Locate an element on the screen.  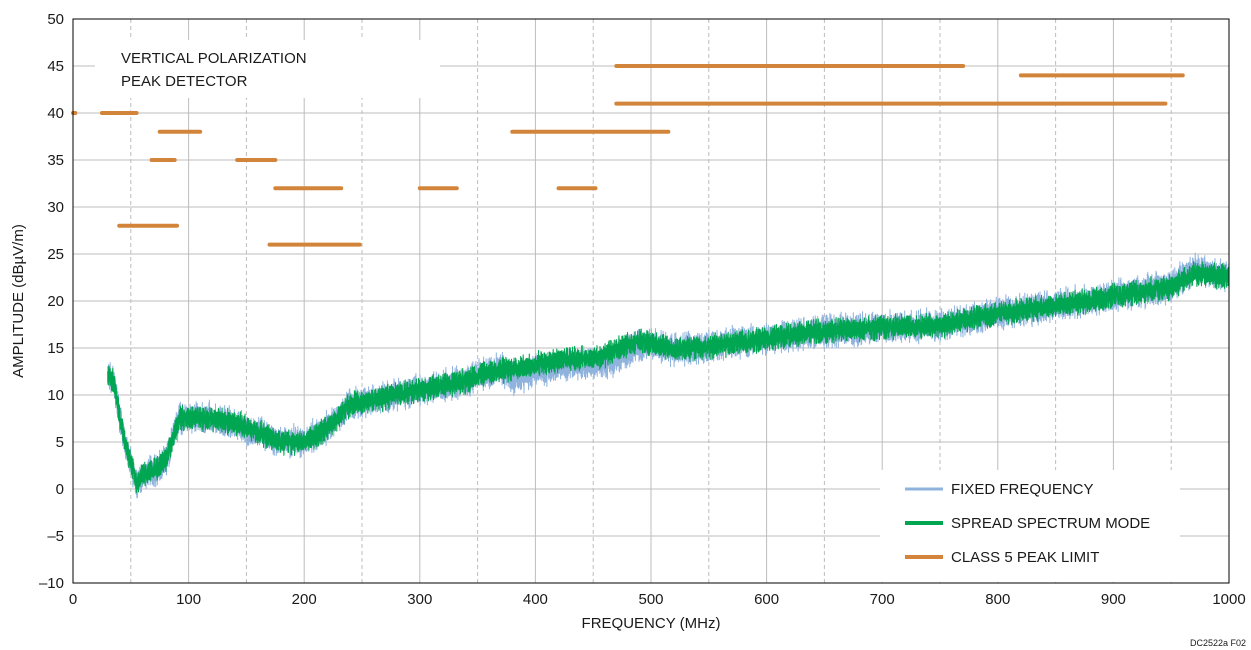
x-tick-label: 700 is located at coordinates (882, 599).